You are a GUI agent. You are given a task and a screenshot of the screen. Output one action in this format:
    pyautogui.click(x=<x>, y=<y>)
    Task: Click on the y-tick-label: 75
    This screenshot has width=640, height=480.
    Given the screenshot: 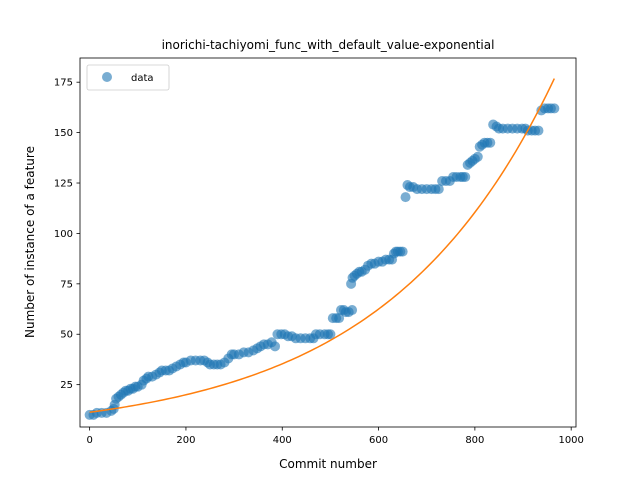 What is the action you would take?
    pyautogui.click(x=66, y=284)
    